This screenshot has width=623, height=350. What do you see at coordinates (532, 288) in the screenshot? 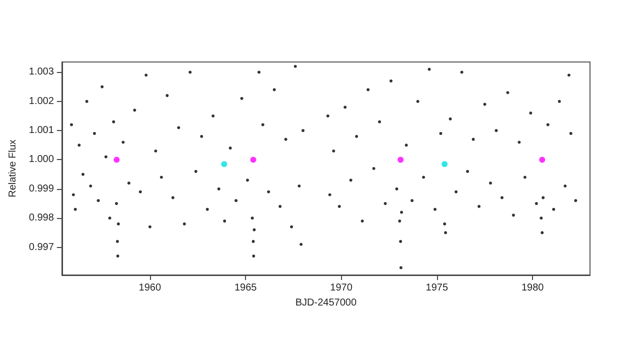
I see `x-tick-label: 1980` at bounding box center [532, 288].